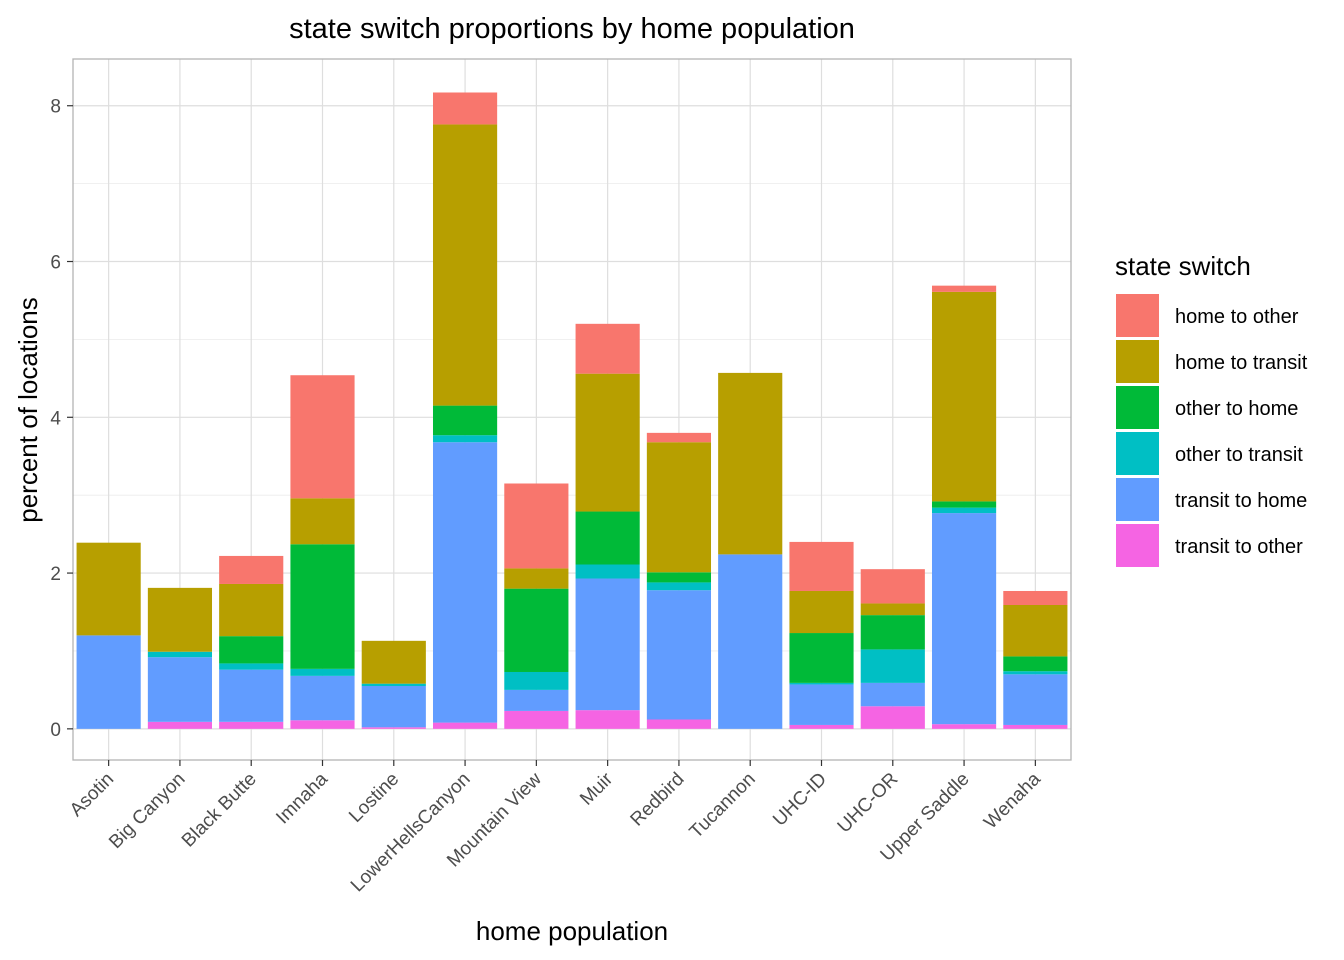  I want to click on x-tick-label: Asotin, so click(92, 795).